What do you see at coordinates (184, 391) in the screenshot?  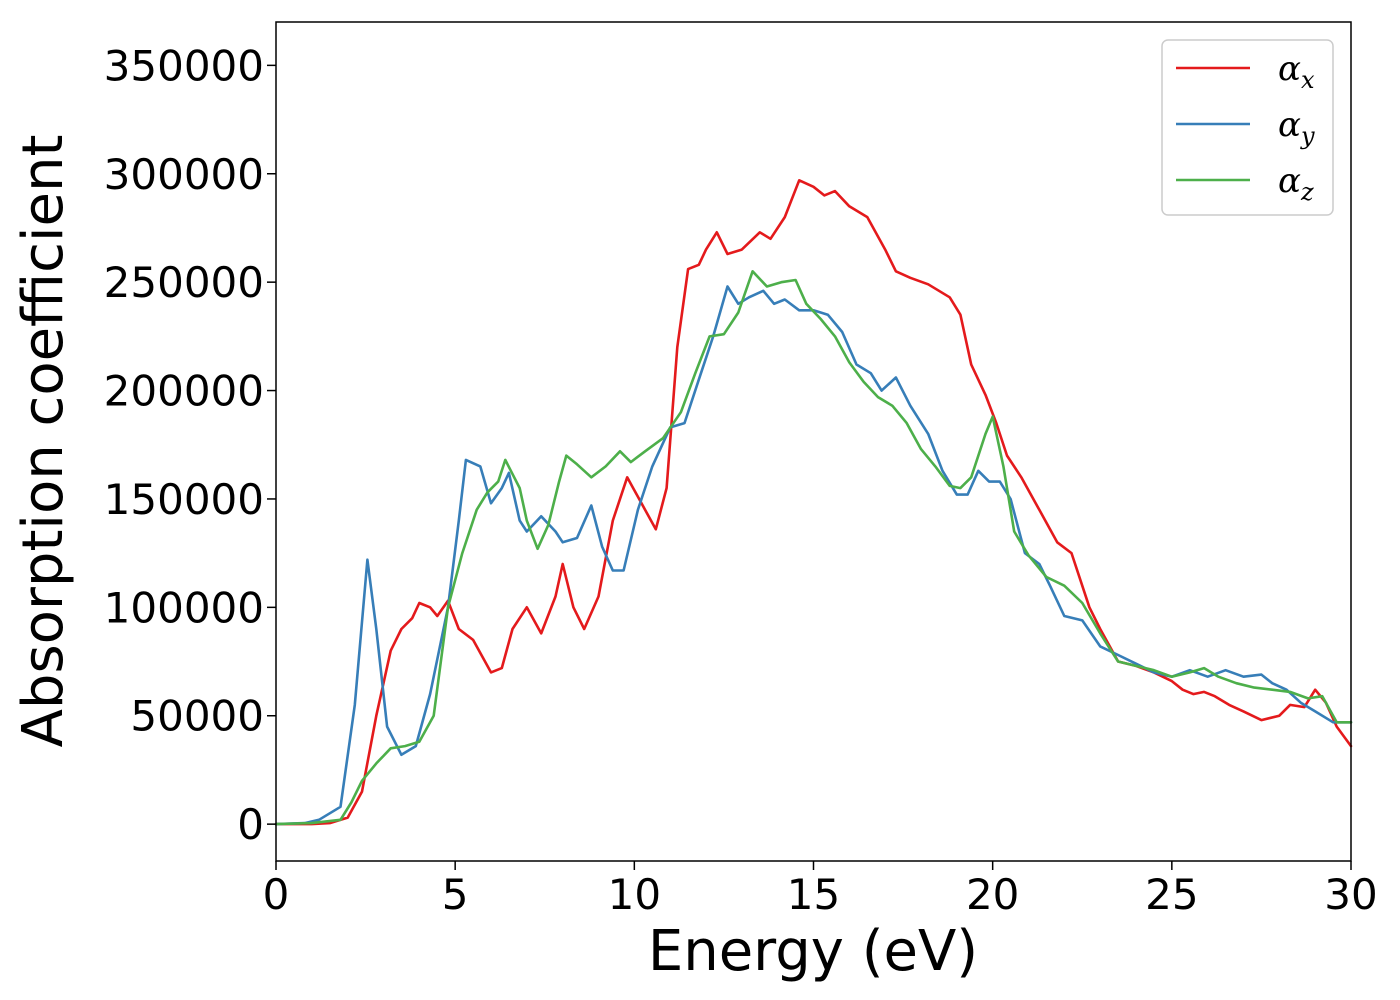 I see `y-tick-label: 200000` at bounding box center [184, 391].